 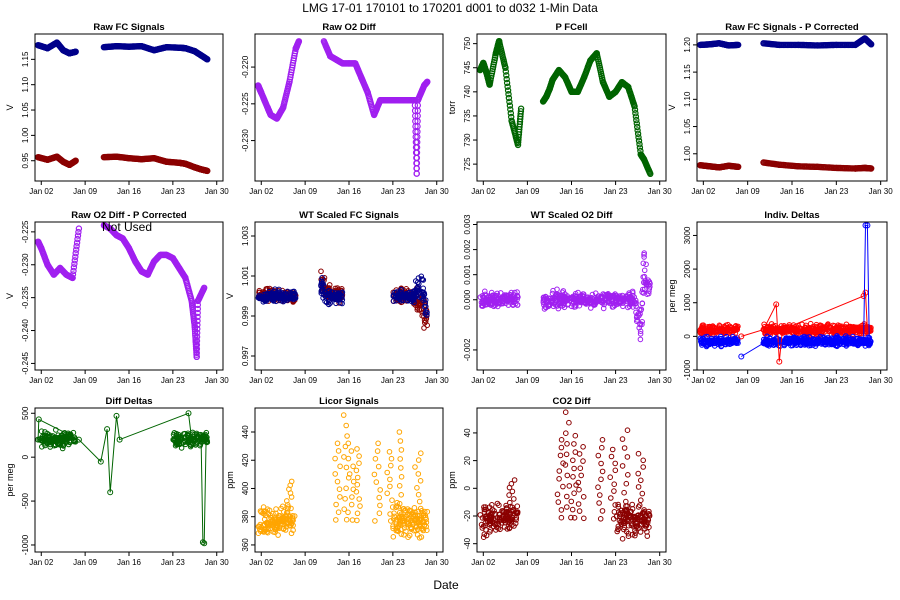 What do you see at coordinates (467, 249) in the screenshot?
I see `y-tick-label: 0.002` at bounding box center [467, 249].